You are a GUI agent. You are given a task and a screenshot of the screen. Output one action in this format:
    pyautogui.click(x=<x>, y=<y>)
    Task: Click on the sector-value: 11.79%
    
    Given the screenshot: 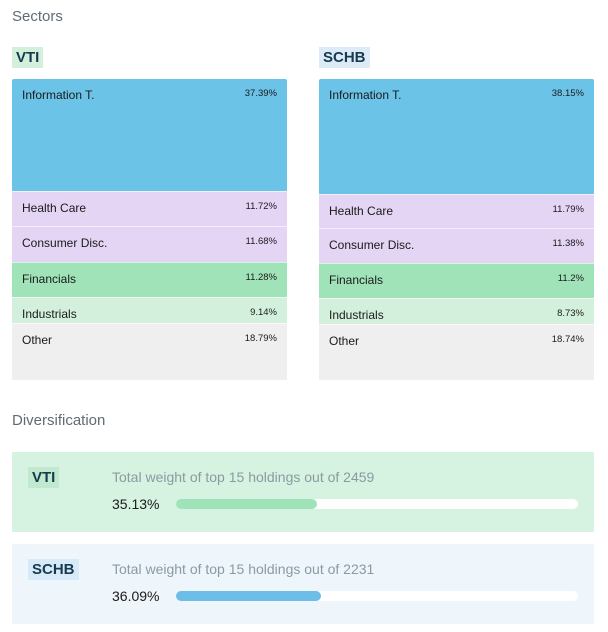 What is the action you would take?
    pyautogui.click(x=568, y=209)
    